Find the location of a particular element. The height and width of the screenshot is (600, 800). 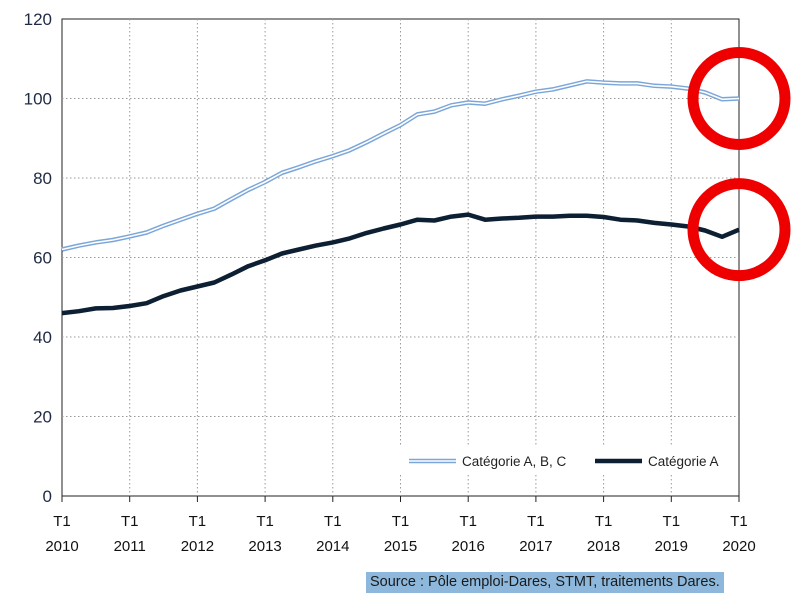

x-tick-year: 2020 is located at coordinates (738, 546).